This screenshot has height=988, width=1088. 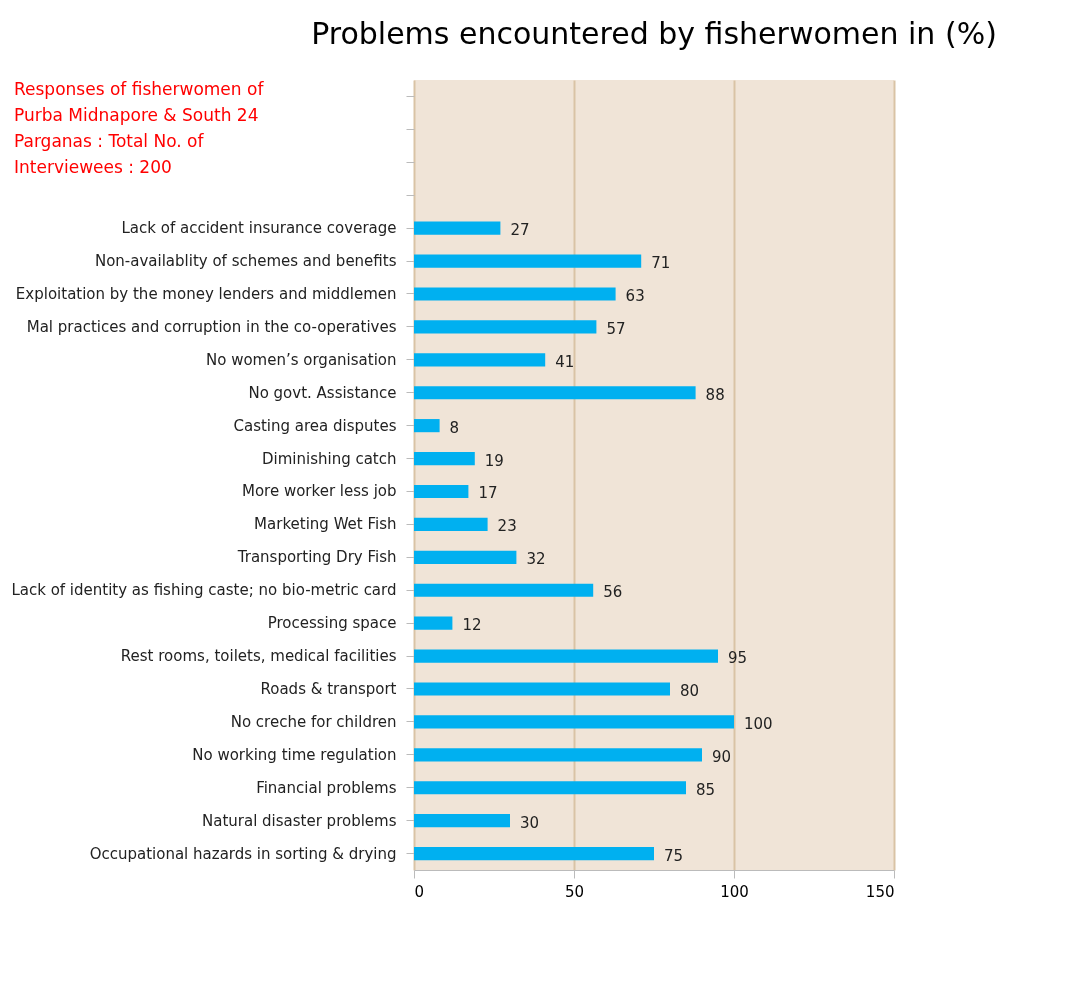 What do you see at coordinates (211, 326) in the screenshot?
I see `y-tick-label: Mal practices and corruption in the co-operatives` at bounding box center [211, 326].